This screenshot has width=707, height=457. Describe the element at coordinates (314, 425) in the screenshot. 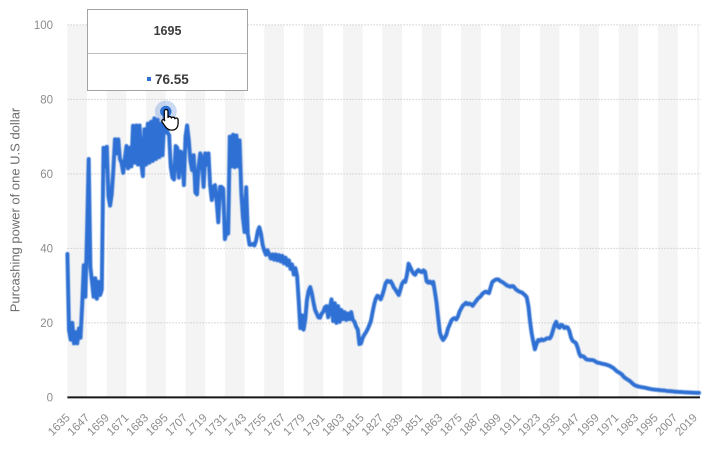

I see `svg-text: 1791` at that location.